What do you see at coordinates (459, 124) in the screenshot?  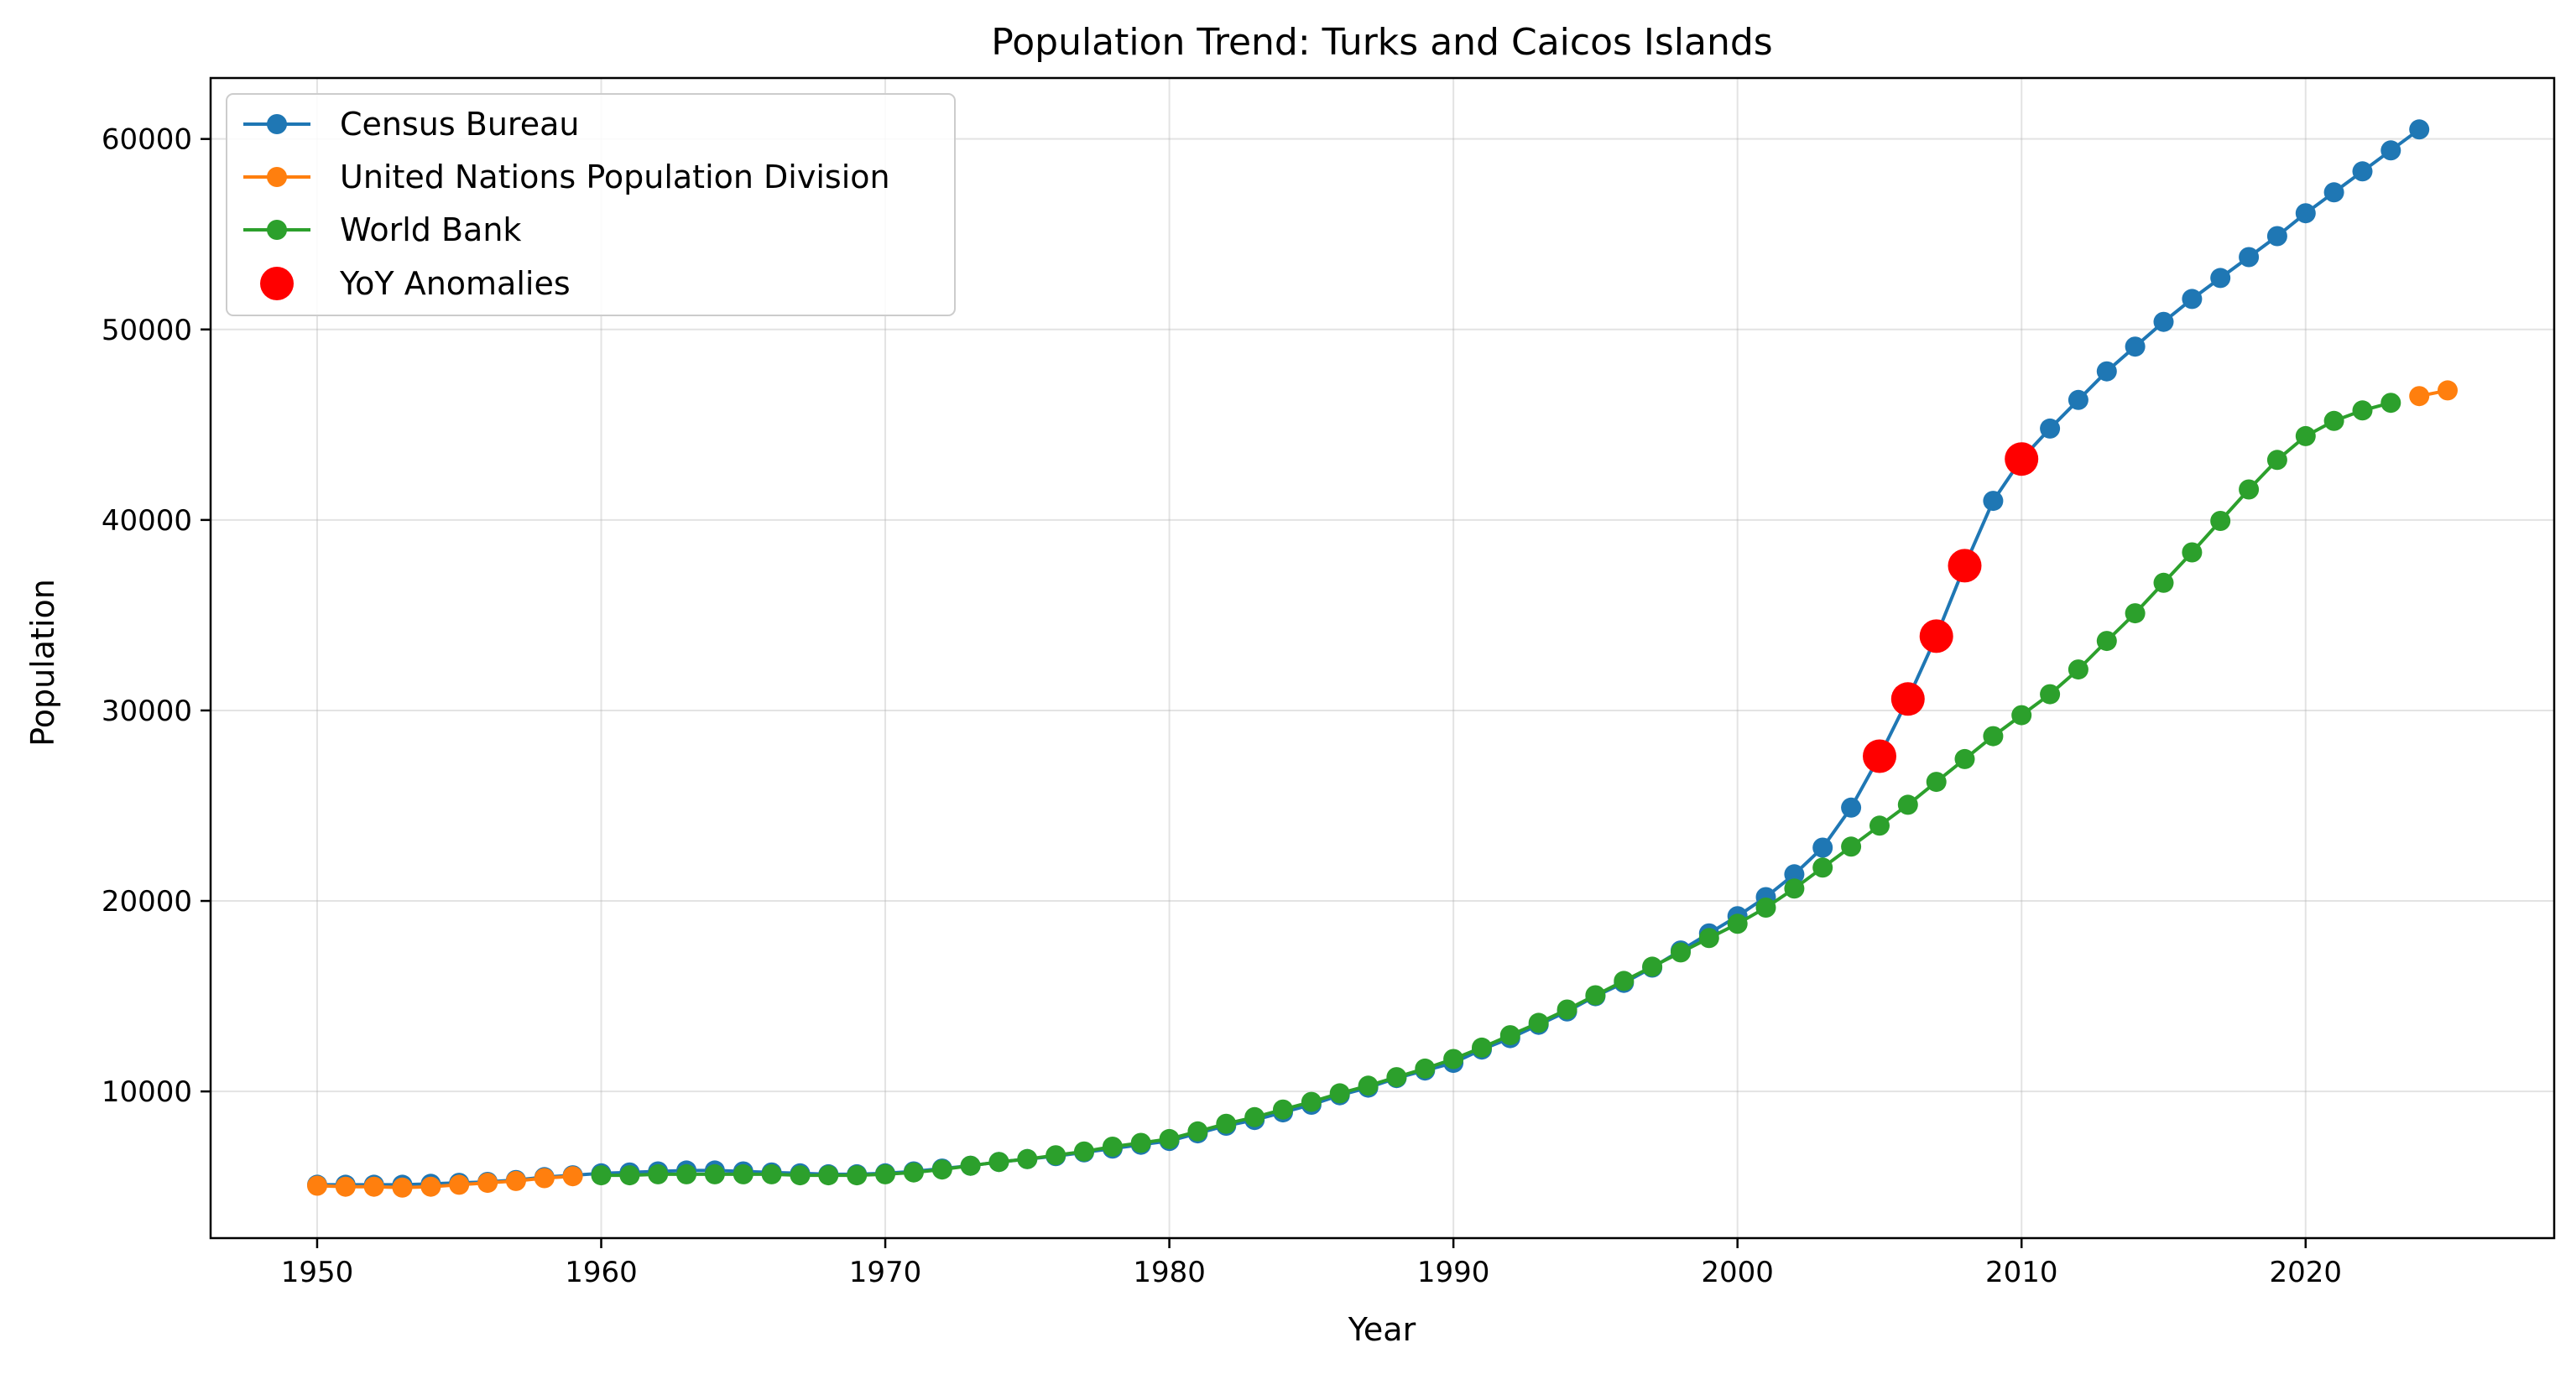 I see `legend-label-census-bureau: Census Bureau` at bounding box center [459, 124].